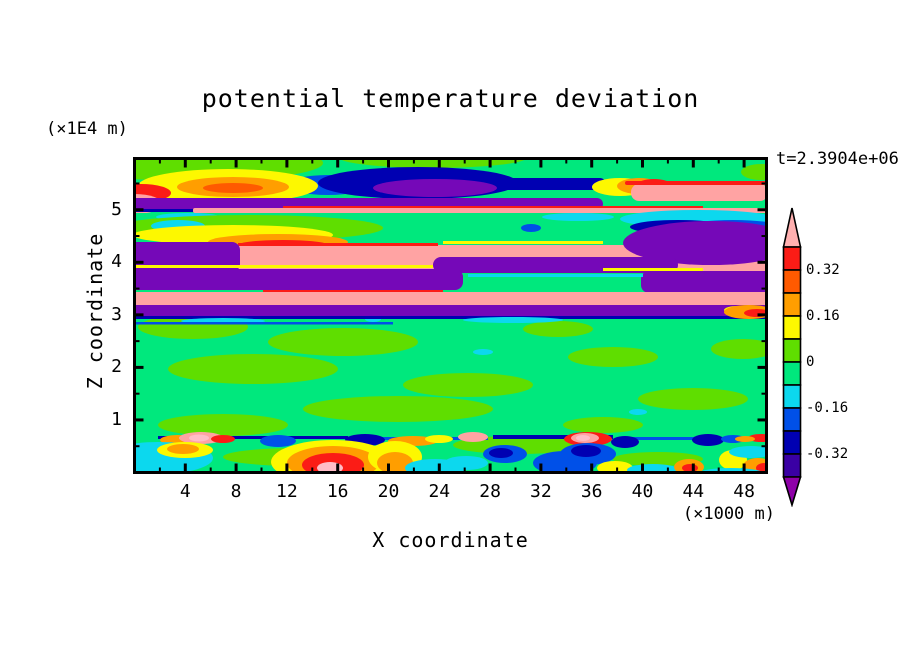  Describe the element at coordinates (450, 98) in the screenshot. I see `plot-title: potential temperature deviation` at that location.